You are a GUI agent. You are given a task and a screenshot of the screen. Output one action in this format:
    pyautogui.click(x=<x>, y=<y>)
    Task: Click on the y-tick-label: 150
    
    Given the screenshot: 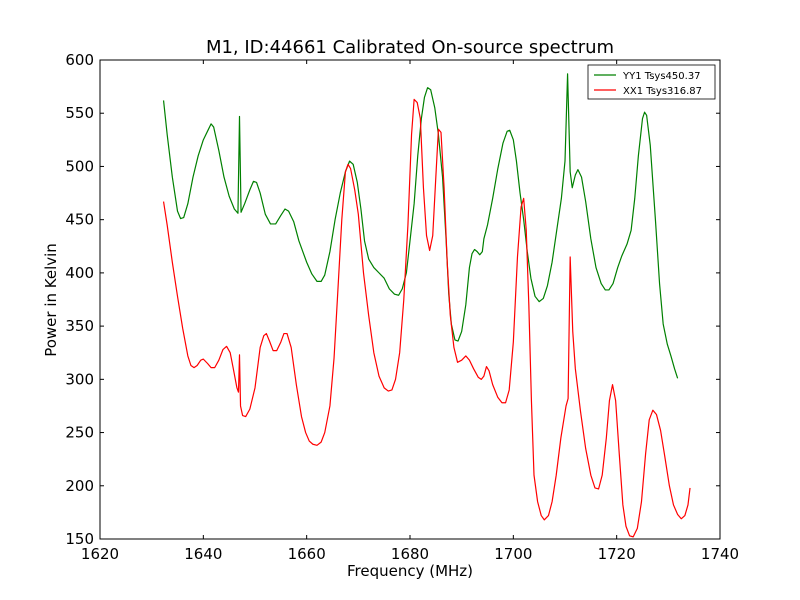 What is the action you would take?
    pyautogui.click(x=79, y=539)
    